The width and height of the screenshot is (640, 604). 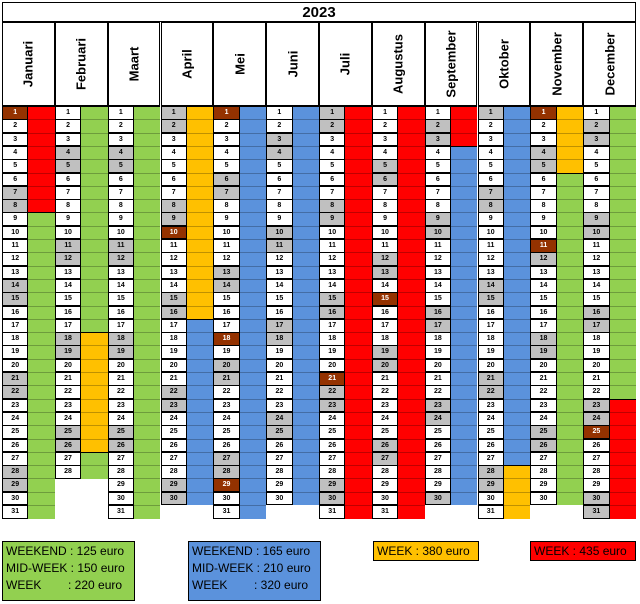 What do you see at coordinates (385, 246) in the screenshot?
I see `day-cell: 11` at bounding box center [385, 246].